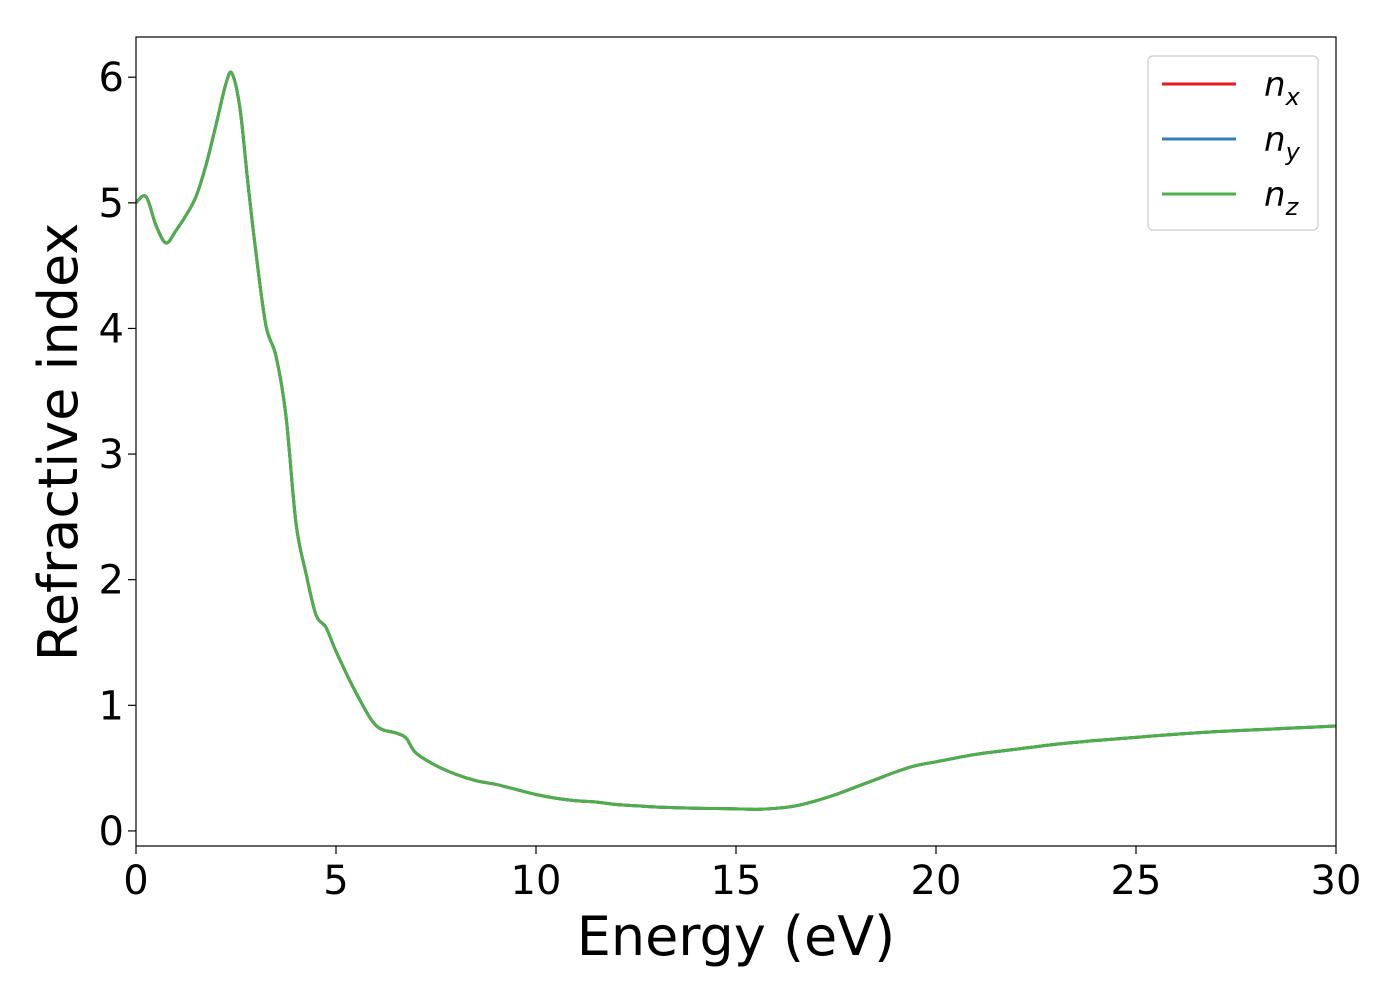 This screenshot has height=1004, width=1400. I want to click on x-tick-label: 30, so click(1336, 881).